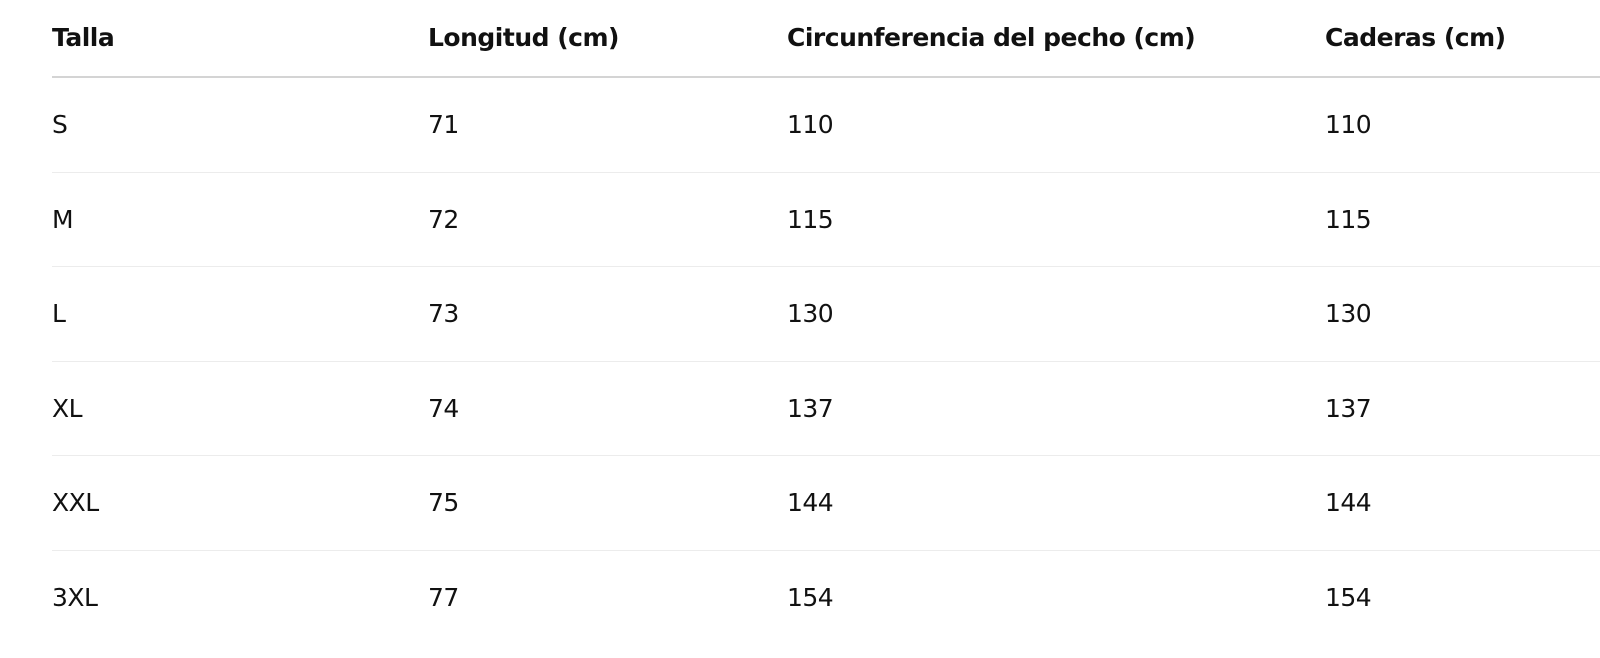 The width and height of the screenshot is (1600, 658). What do you see at coordinates (240, 39) in the screenshot?
I see `header-size: Talla` at bounding box center [240, 39].